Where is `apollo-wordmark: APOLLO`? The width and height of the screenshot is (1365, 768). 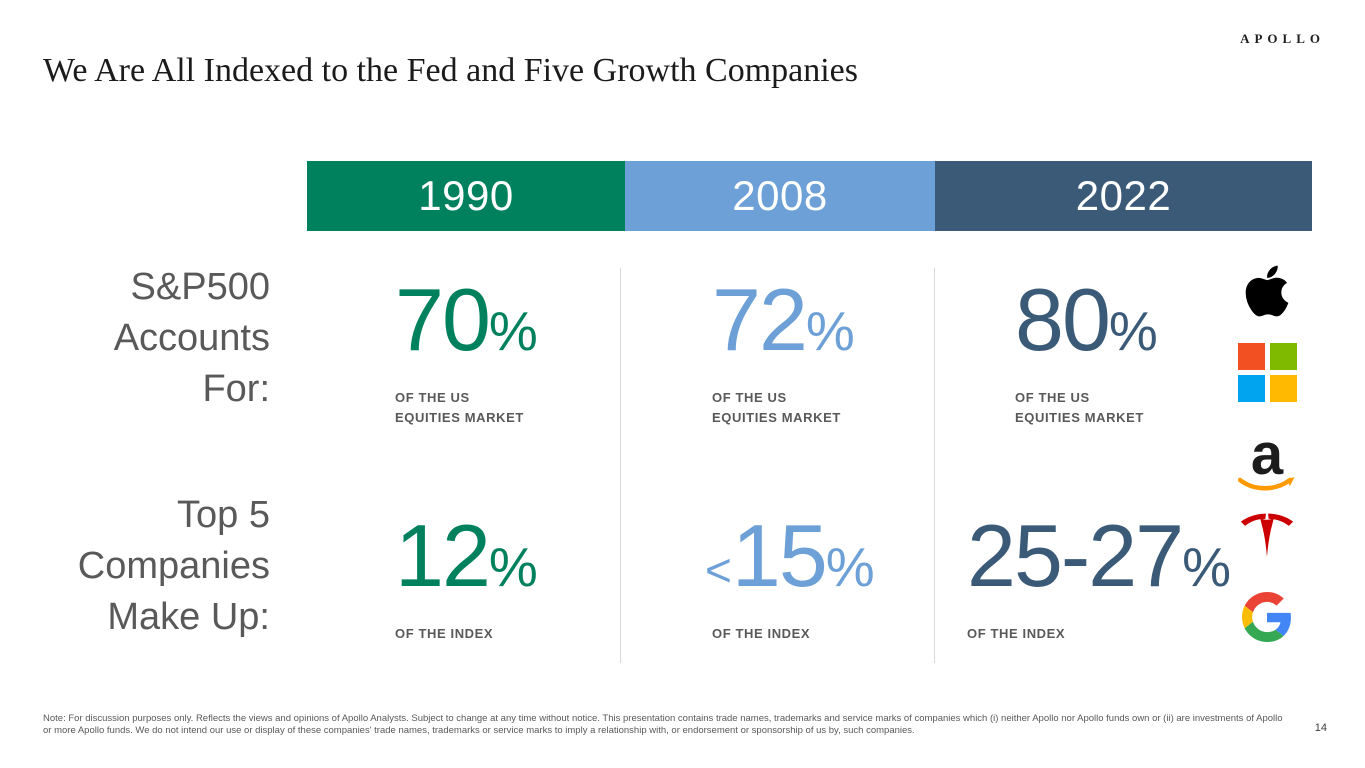 apollo-wordmark: APOLLO is located at coordinates (1282, 38).